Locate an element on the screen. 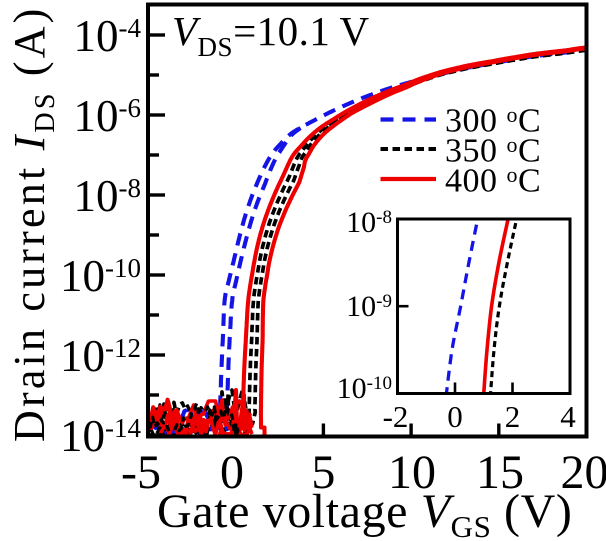 The image size is (606, 541). svg-text: Gate voltage VGS (V) is located at coordinates (365, 513).